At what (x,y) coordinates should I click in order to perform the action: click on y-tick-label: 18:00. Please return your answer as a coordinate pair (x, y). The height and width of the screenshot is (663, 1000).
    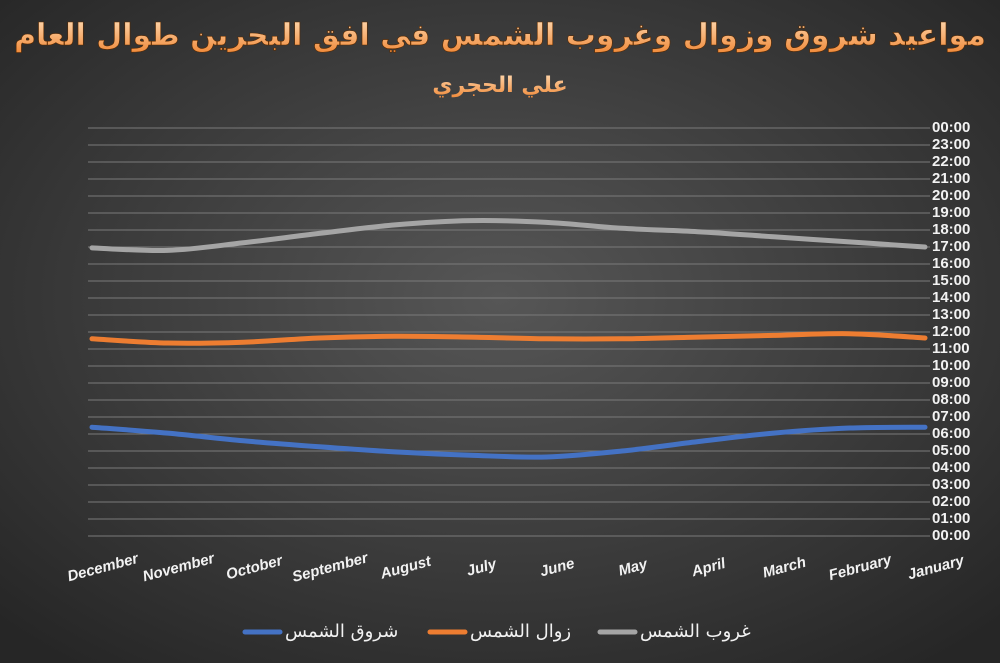
    Looking at the image, I should click on (951, 229).